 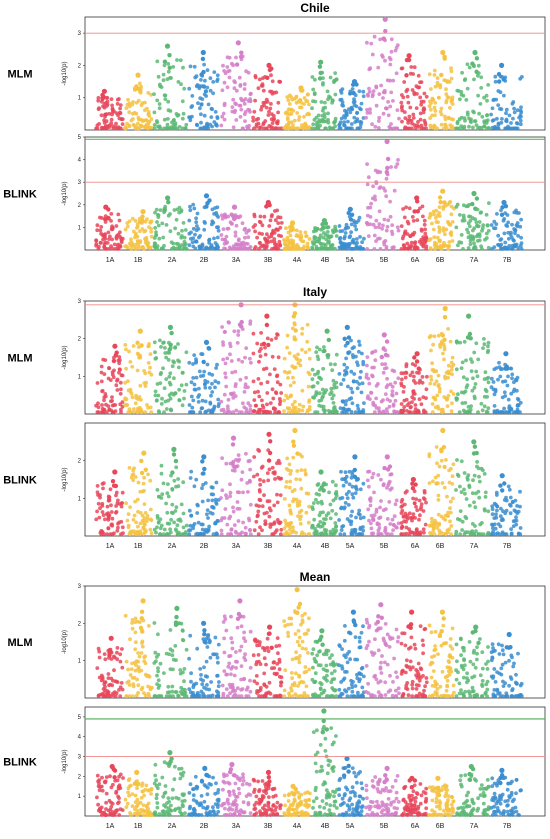 I want to click on data-points, so click(x=309, y=642).